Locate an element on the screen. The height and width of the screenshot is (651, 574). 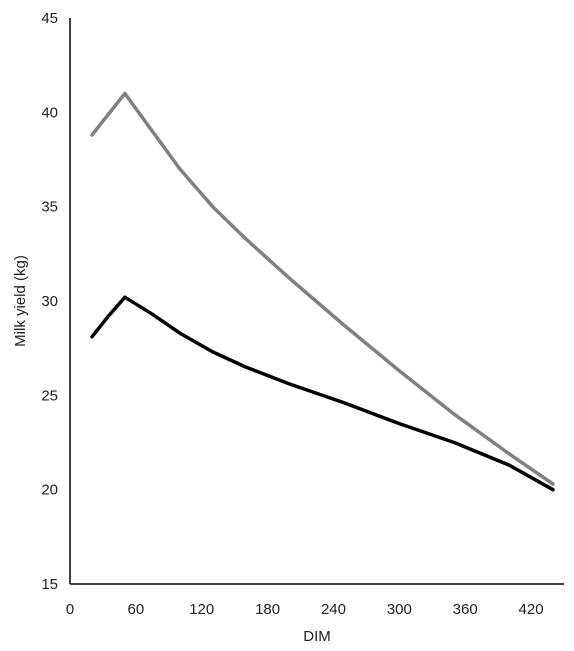
x-tick-label: 240 is located at coordinates (333, 609).